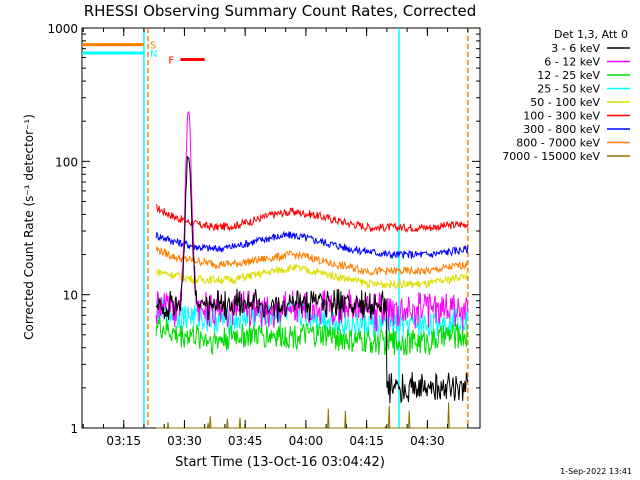 Image resolution: width=640 pixels, height=480 pixels. Describe the element at coordinates (280, 462) in the screenshot. I see `x-axis-label: Start Time (13-Oct-16 03:04:42)` at that location.